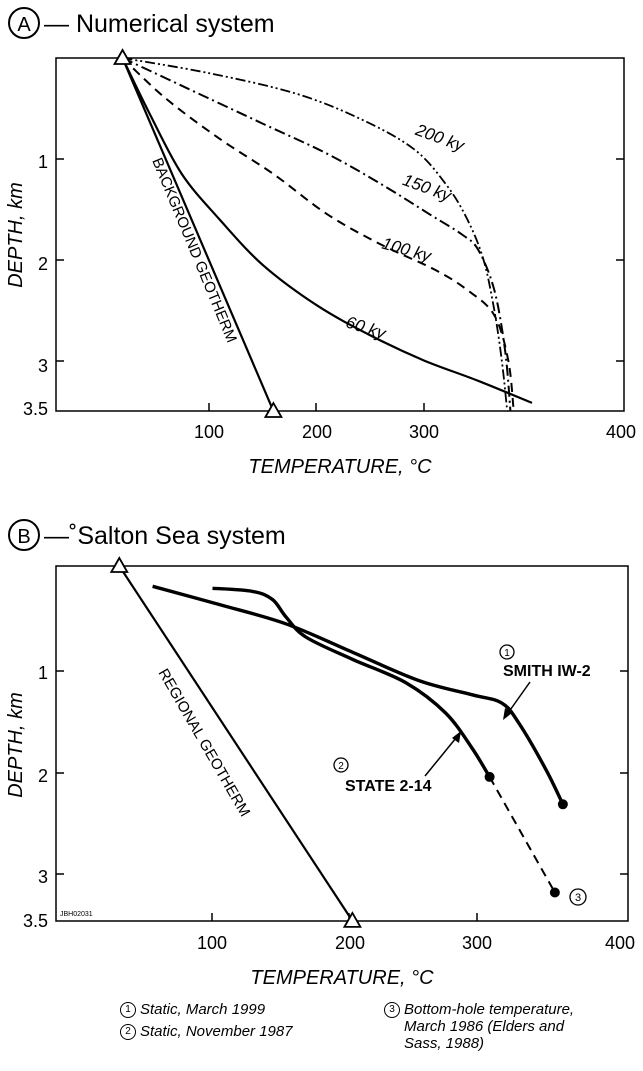  I want to click on panel-a-label-60ky: 60 ky, so click(366, 327).